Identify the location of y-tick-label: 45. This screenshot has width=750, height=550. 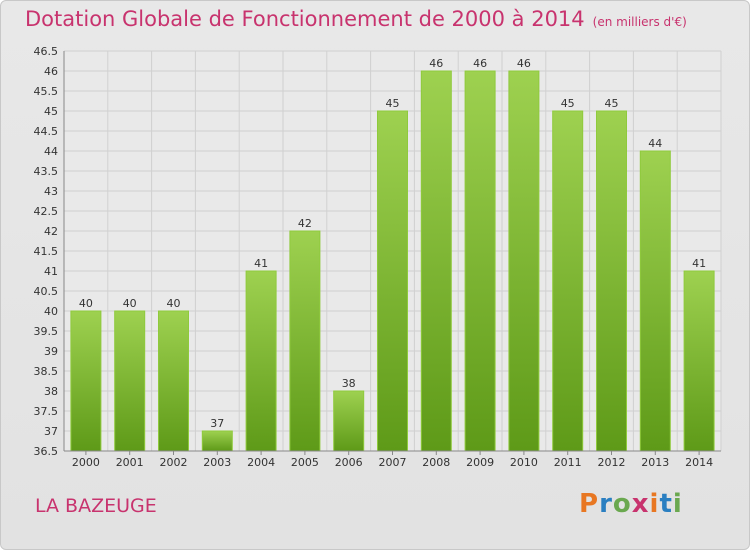
(51, 111).